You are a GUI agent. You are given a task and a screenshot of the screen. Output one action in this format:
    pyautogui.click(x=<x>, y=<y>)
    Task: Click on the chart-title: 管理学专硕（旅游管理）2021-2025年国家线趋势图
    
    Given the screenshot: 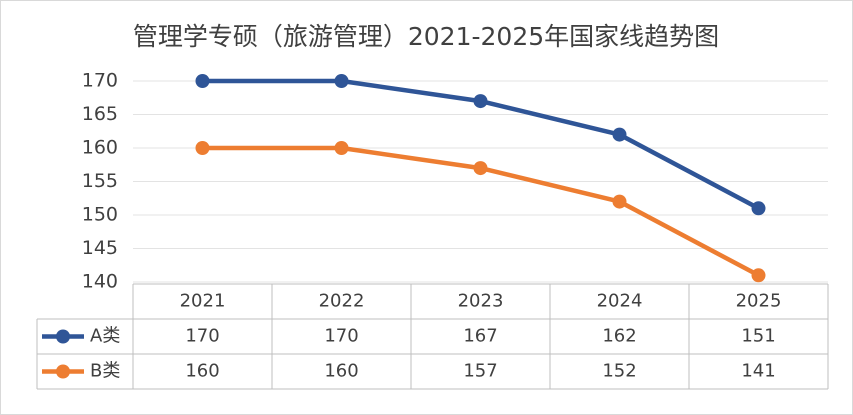 What is the action you would take?
    pyautogui.click(x=426, y=36)
    